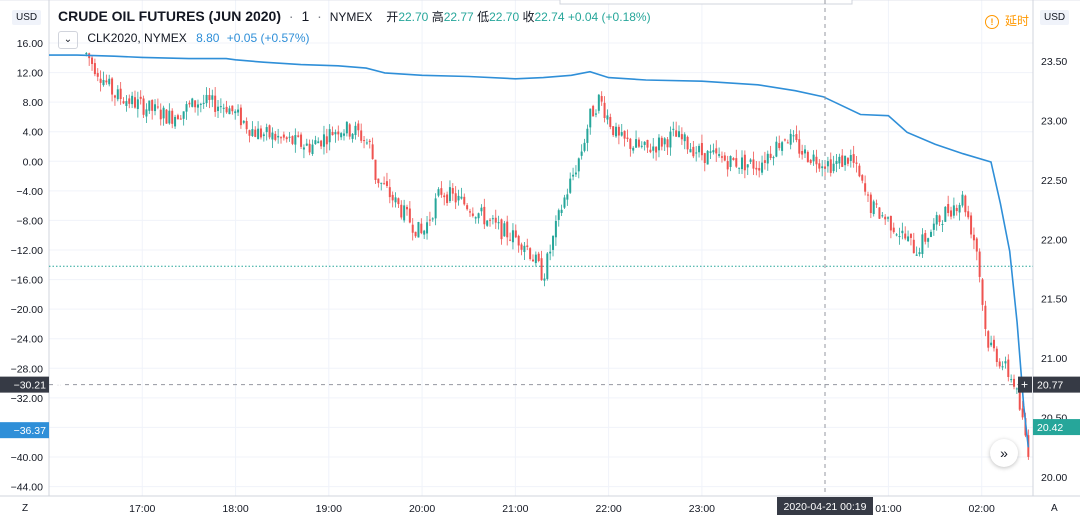 Image resolution: width=1080 pixels, height=523 pixels. I want to click on left-tick-label: −8.00, so click(29, 221).